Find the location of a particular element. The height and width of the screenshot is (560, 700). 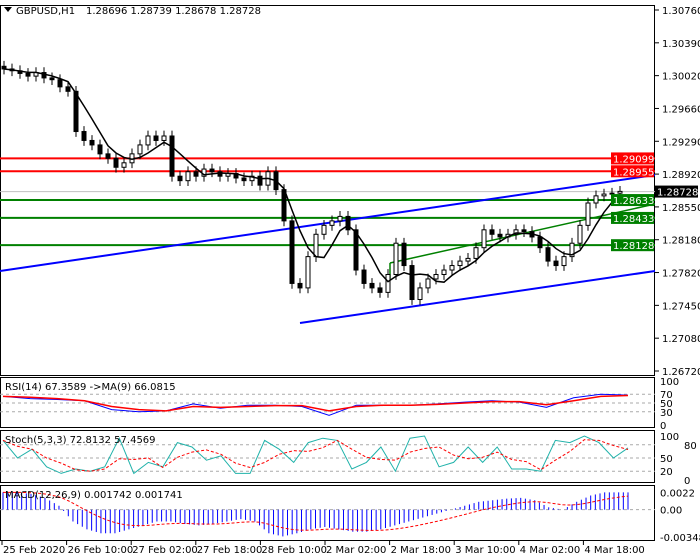

time-label: 3 Mar 10:00 is located at coordinates (485, 550).